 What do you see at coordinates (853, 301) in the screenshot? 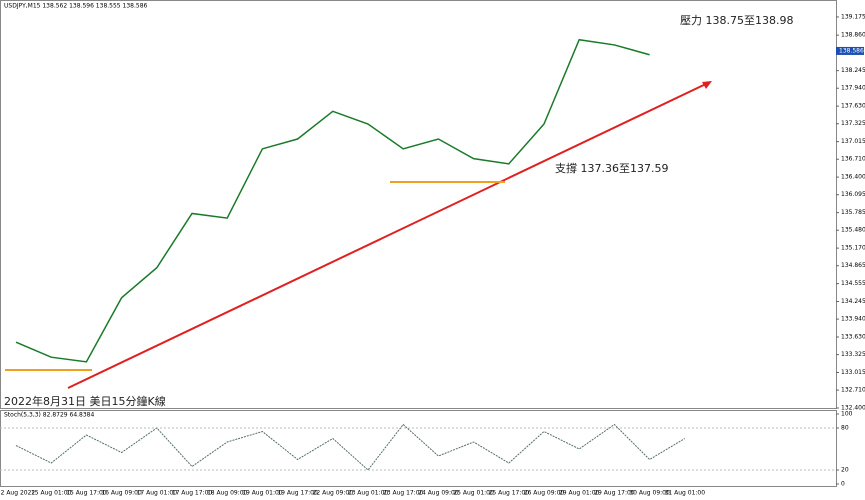
I see `y-tick-label: 134.245` at bounding box center [853, 301].